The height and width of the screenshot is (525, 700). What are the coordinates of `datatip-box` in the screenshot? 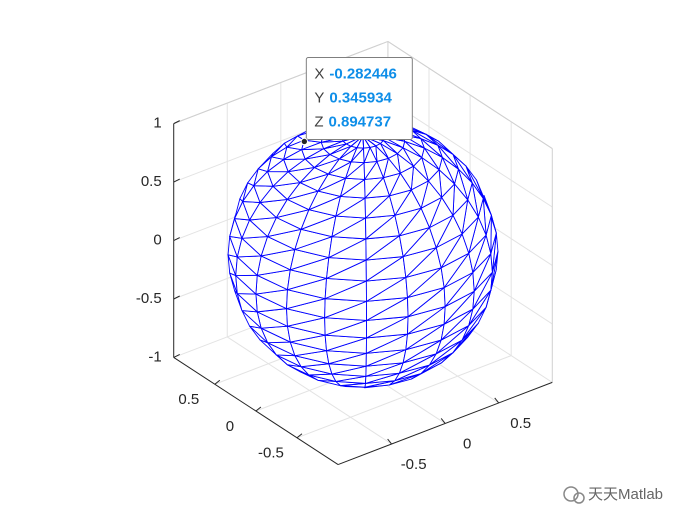 It's located at (359, 98).